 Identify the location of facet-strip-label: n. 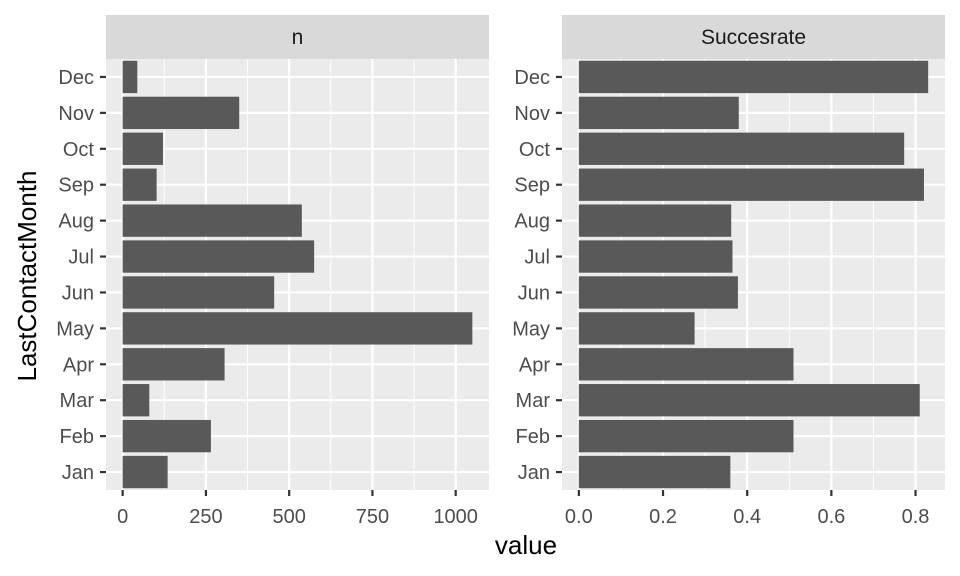
(298, 37).